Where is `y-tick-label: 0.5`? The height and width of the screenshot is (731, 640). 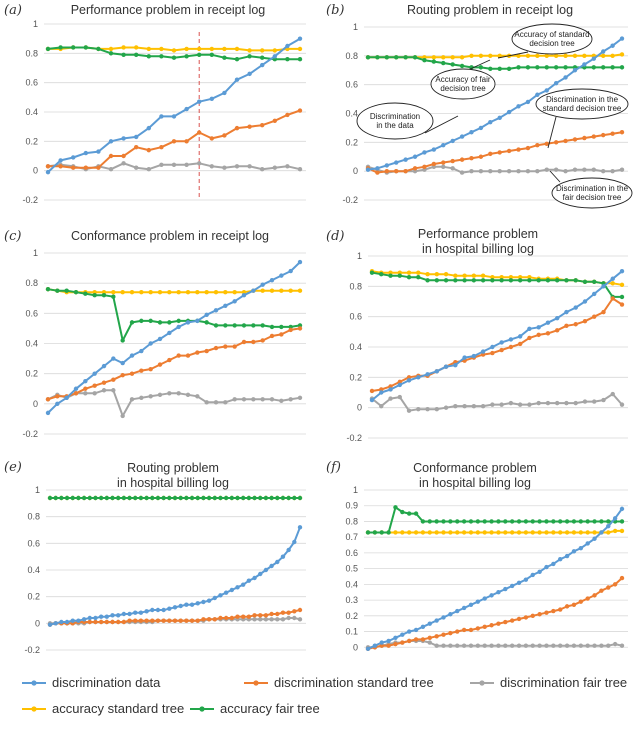
y-tick-label: 0.5 is located at coordinates (351, 569).